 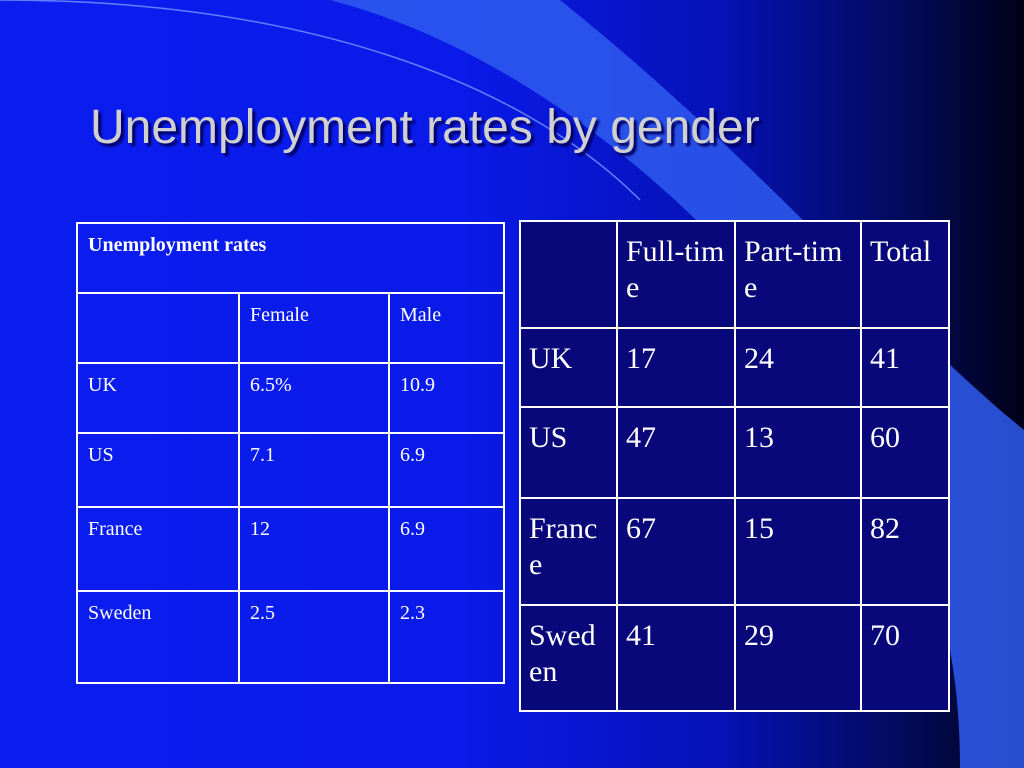 What do you see at coordinates (676, 452) in the screenshot?
I see `cell: 47` at bounding box center [676, 452].